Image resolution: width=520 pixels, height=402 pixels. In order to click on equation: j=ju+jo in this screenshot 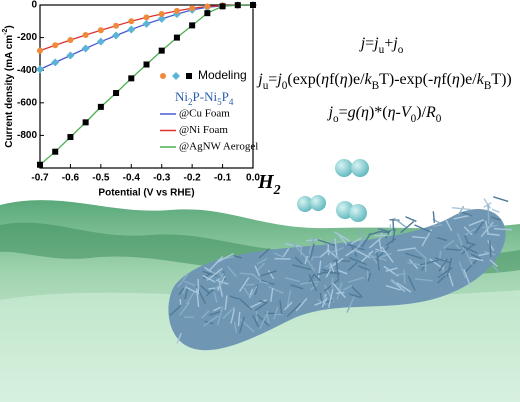, I will do `click(381, 45)`.